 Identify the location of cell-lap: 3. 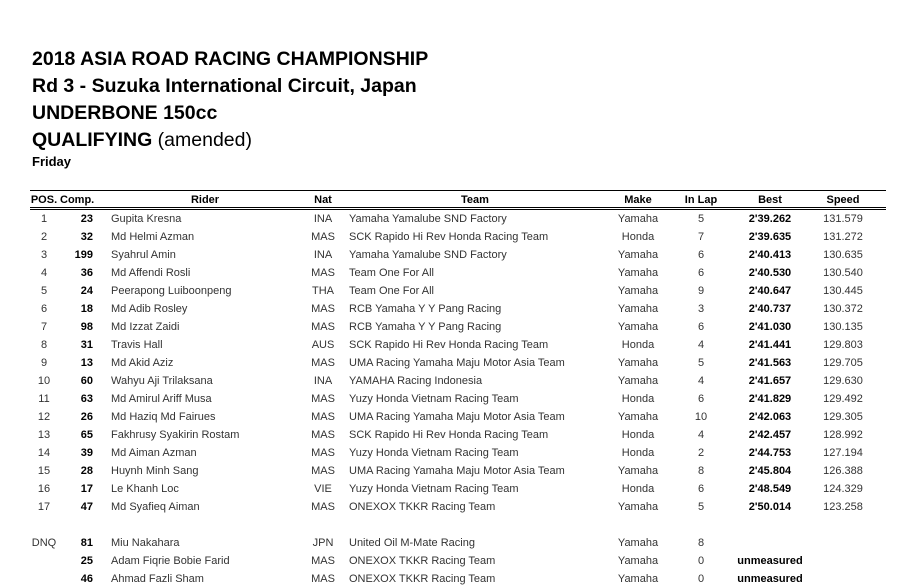
(701, 309).